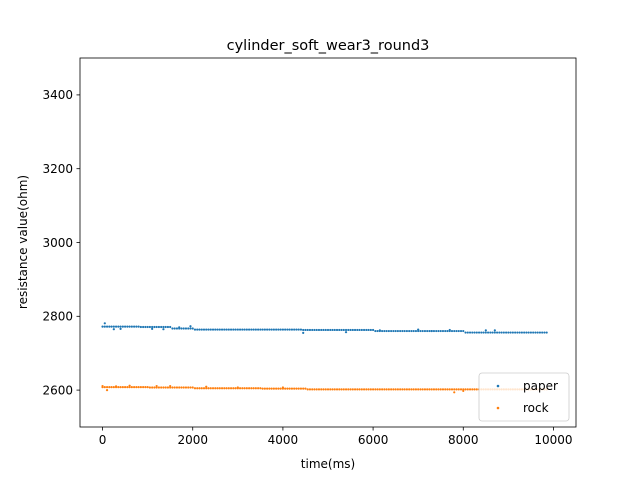  Describe the element at coordinates (336, 437) in the screenshot. I see `x-axis: 0 2000 4000 6000 8000 10000` at that location.